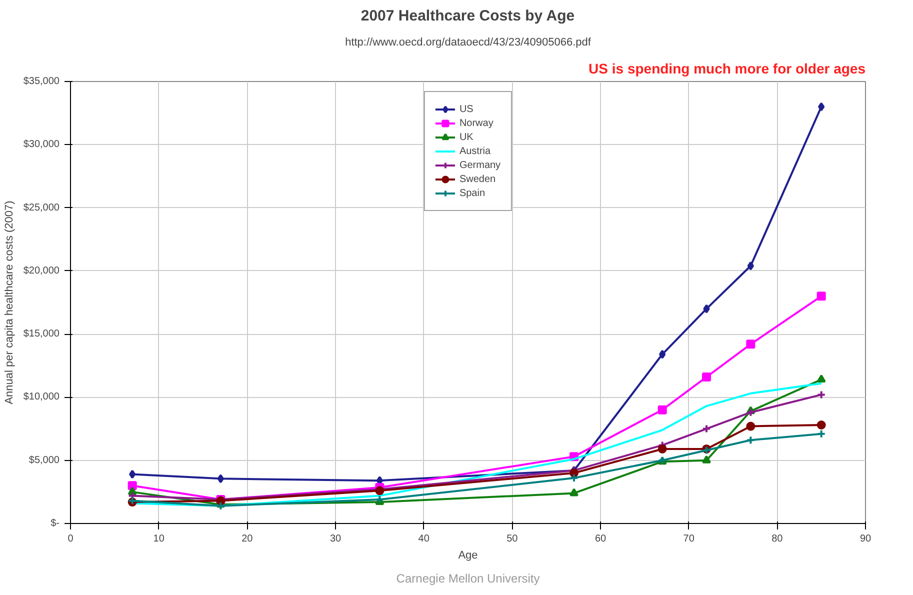 Image resolution: width=913 pixels, height=595 pixels. Describe the element at coordinates (248, 539) in the screenshot. I see `x-tick-label: 20` at that location.